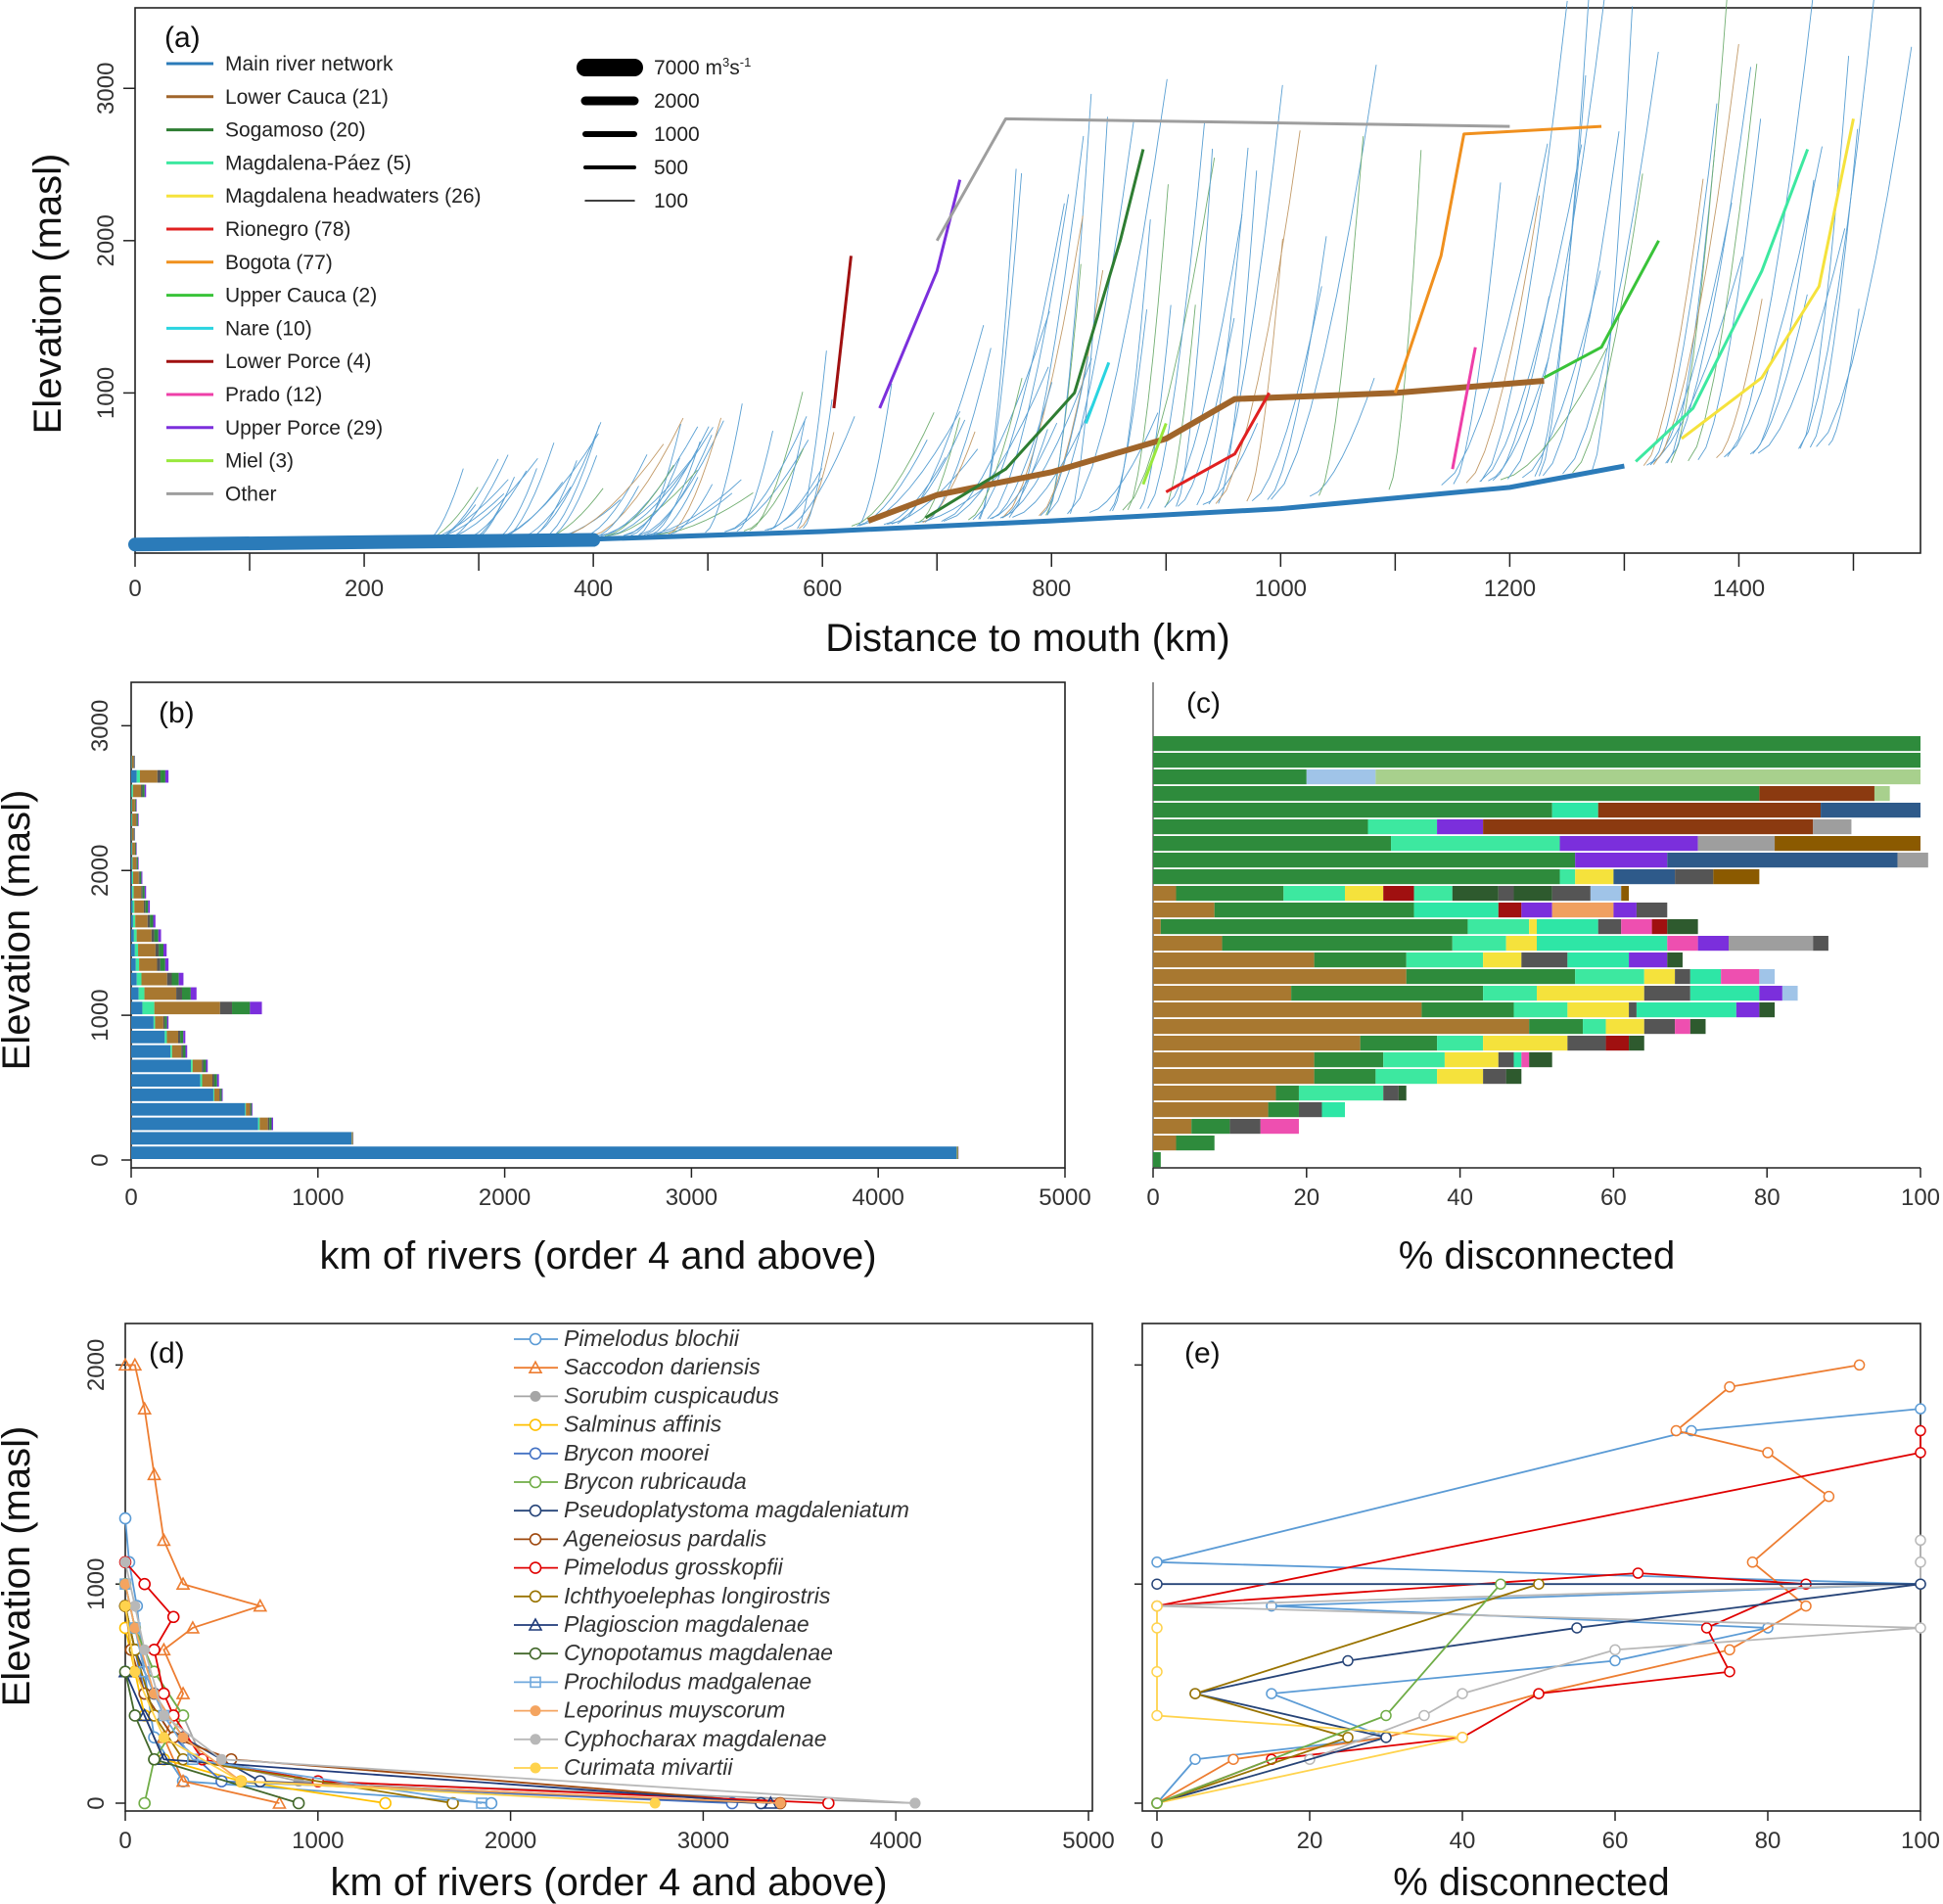  Describe the element at coordinates (695, 1738) in the screenshot. I see `legend-species-label: Cyphocharax magdalenae` at that location.